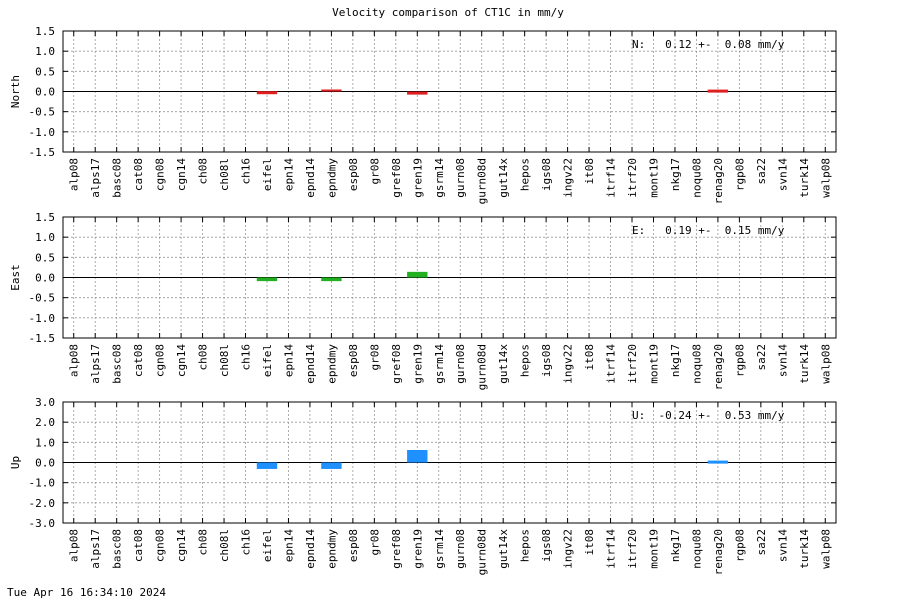 Image resolution: width=900 pixels, height=600 pixels. Describe the element at coordinates (708, 415) in the screenshot. I see `summary-annotation: U: -0.24 +- 0.53 mm/y` at that location.